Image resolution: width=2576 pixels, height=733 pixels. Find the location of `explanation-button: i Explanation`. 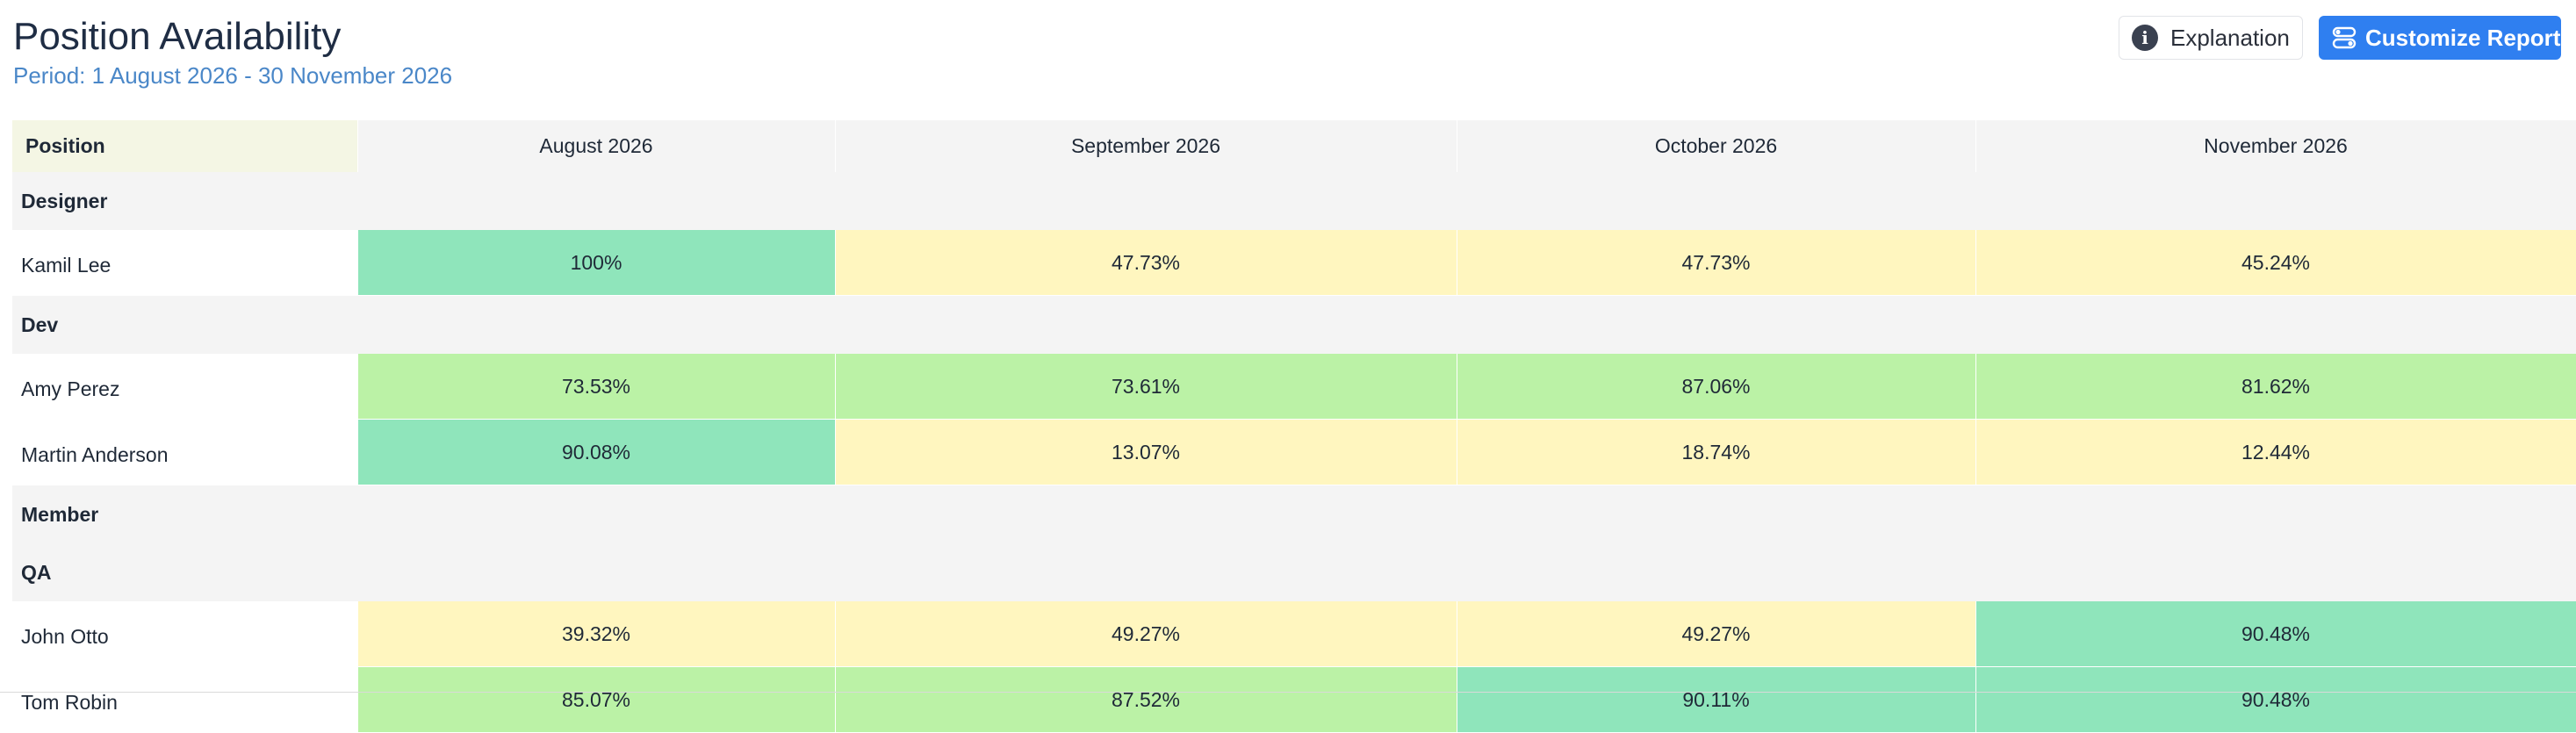

explanation-button: i Explanation is located at coordinates (2211, 38).